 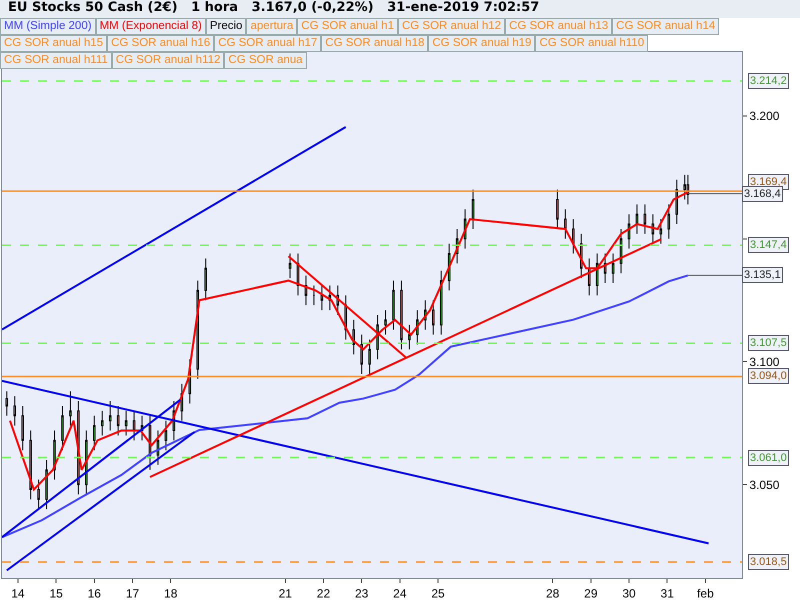 I want to click on y-tick-label: 3.050, so click(x=764, y=485).